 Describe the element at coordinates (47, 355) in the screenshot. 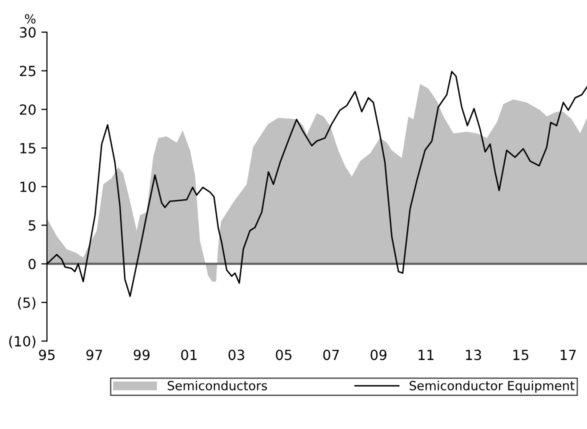

I see `x-tick-label: 95` at that location.